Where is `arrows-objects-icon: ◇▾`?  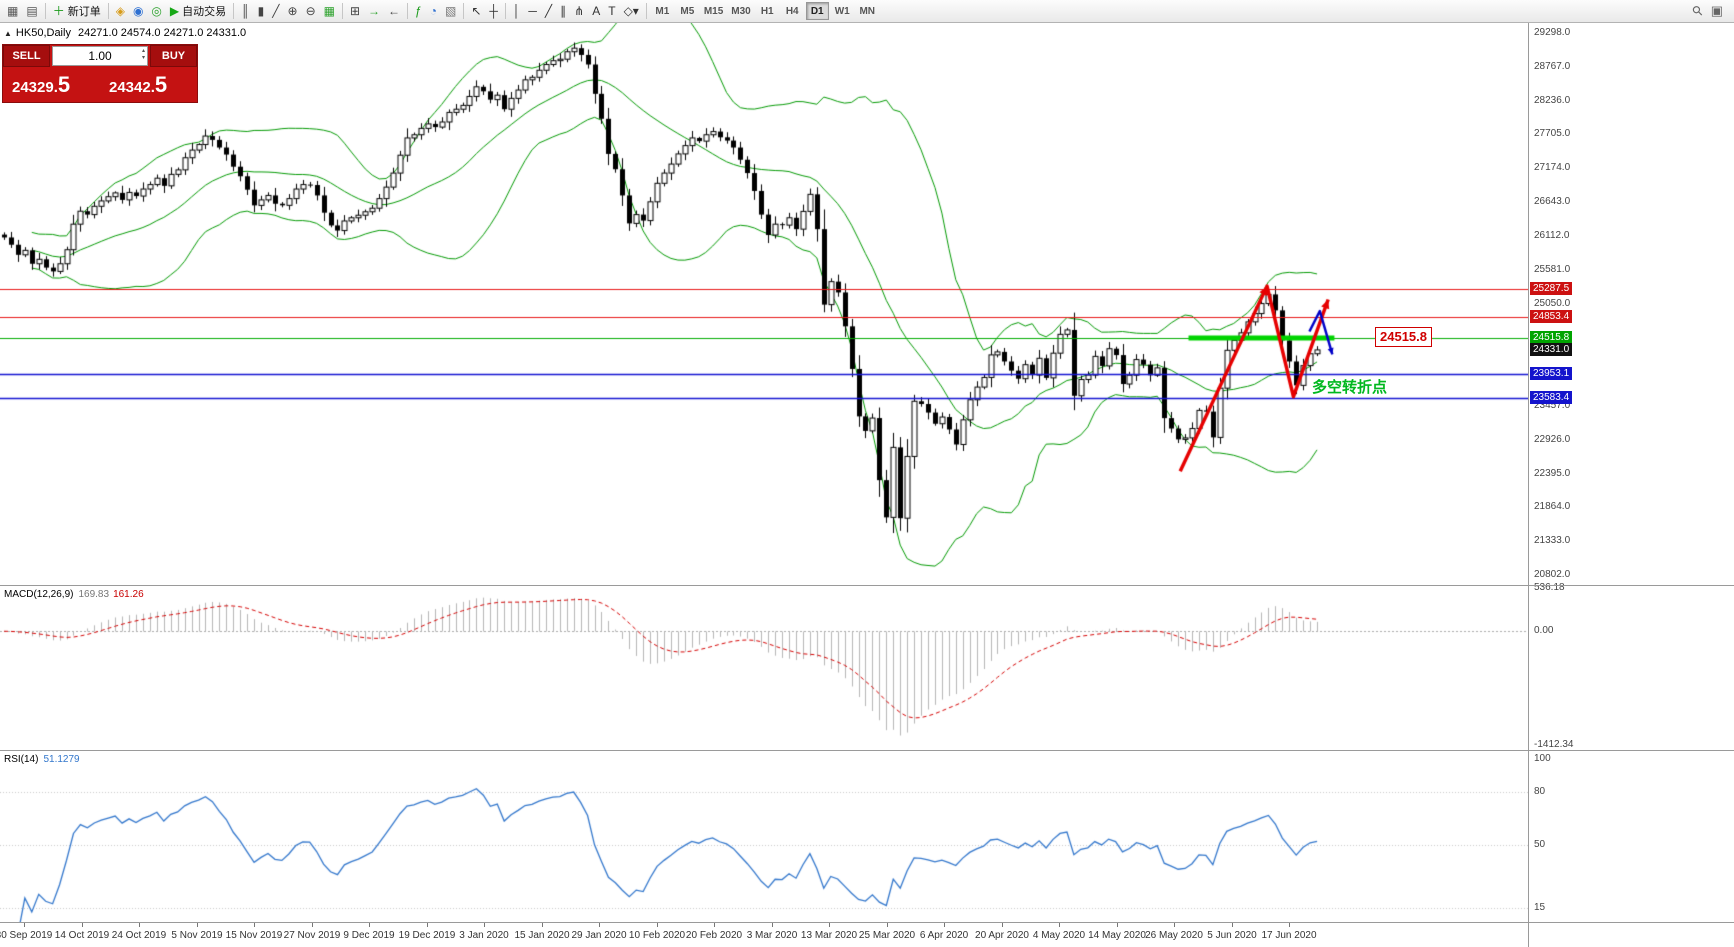
arrows-objects-icon: ◇▾ is located at coordinates (631, 11).